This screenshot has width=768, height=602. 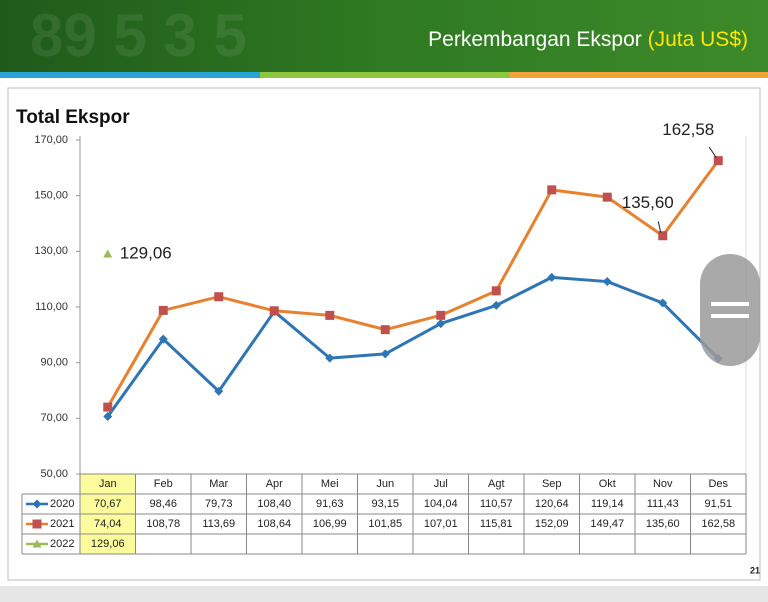 I want to click on x-tick-label: Sep, so click(x=552, y=484).